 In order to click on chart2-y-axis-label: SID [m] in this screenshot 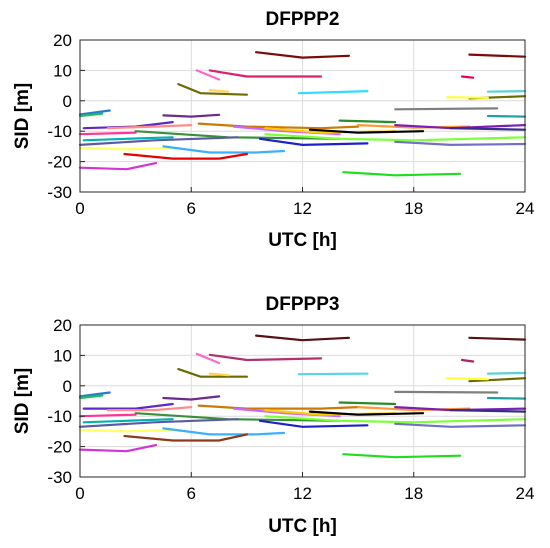, I will do `click(22, 401)`.